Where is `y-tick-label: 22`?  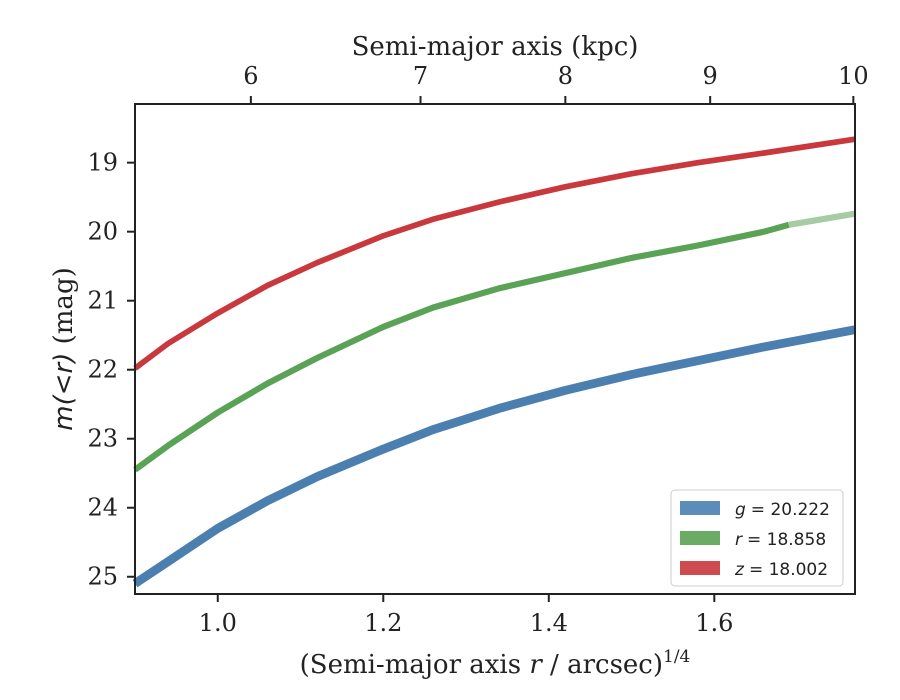 y-tick-label: 22 is located at coordinates (102, 370).